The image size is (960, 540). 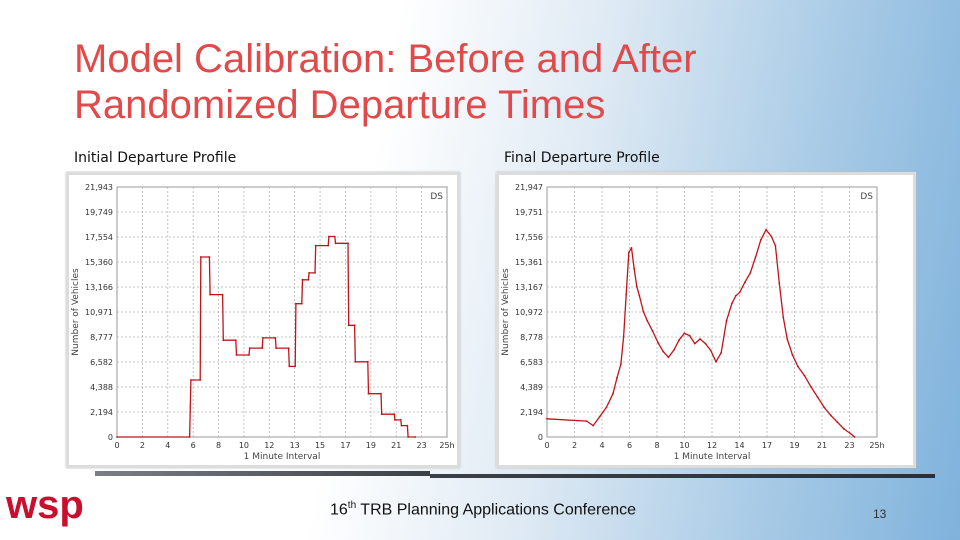 What do you see at coordinates (244, 445) in the screenshot?
I see `x-tick-label: 10` at bounding box center [244, 445].